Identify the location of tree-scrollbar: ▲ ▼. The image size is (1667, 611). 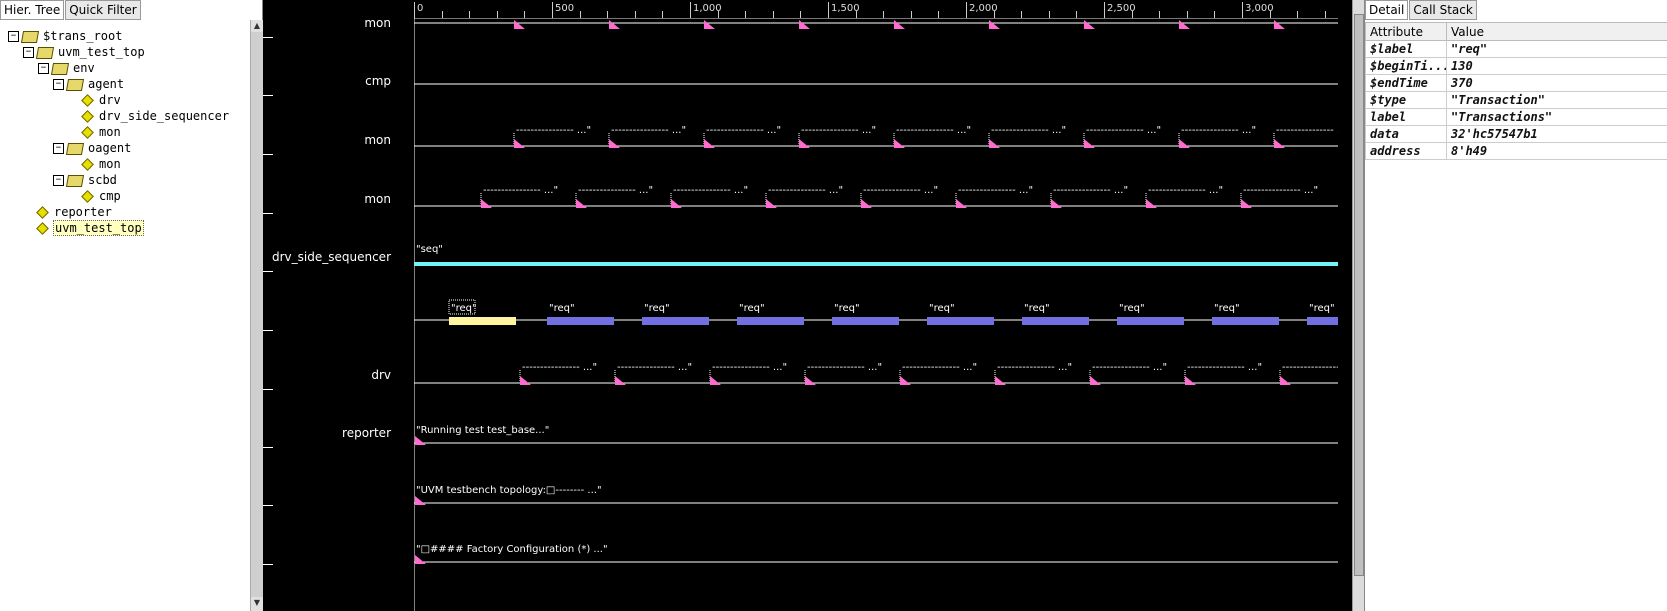
(256, 315).